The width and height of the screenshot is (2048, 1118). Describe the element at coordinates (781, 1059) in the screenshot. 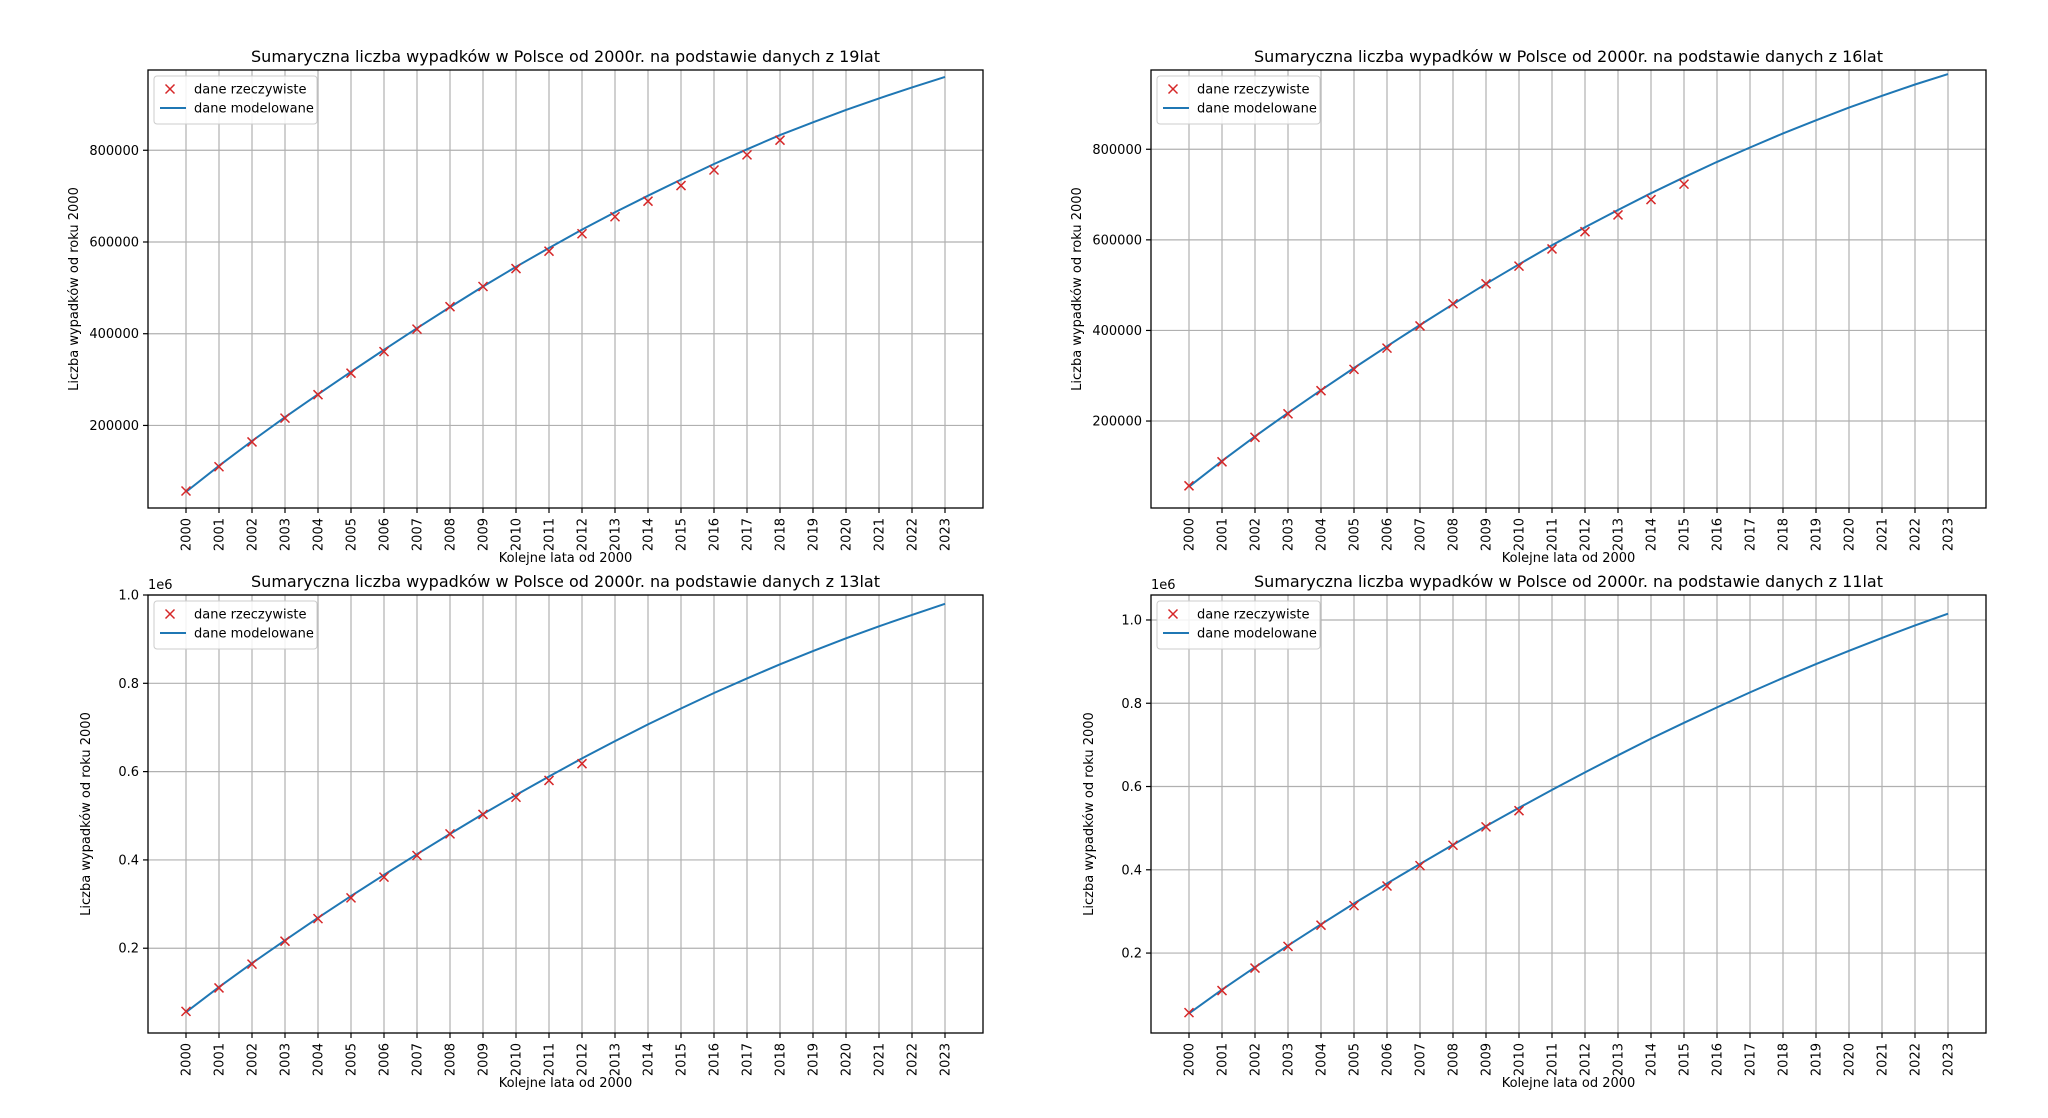

I see `x-tick-label: 2018` at that location.